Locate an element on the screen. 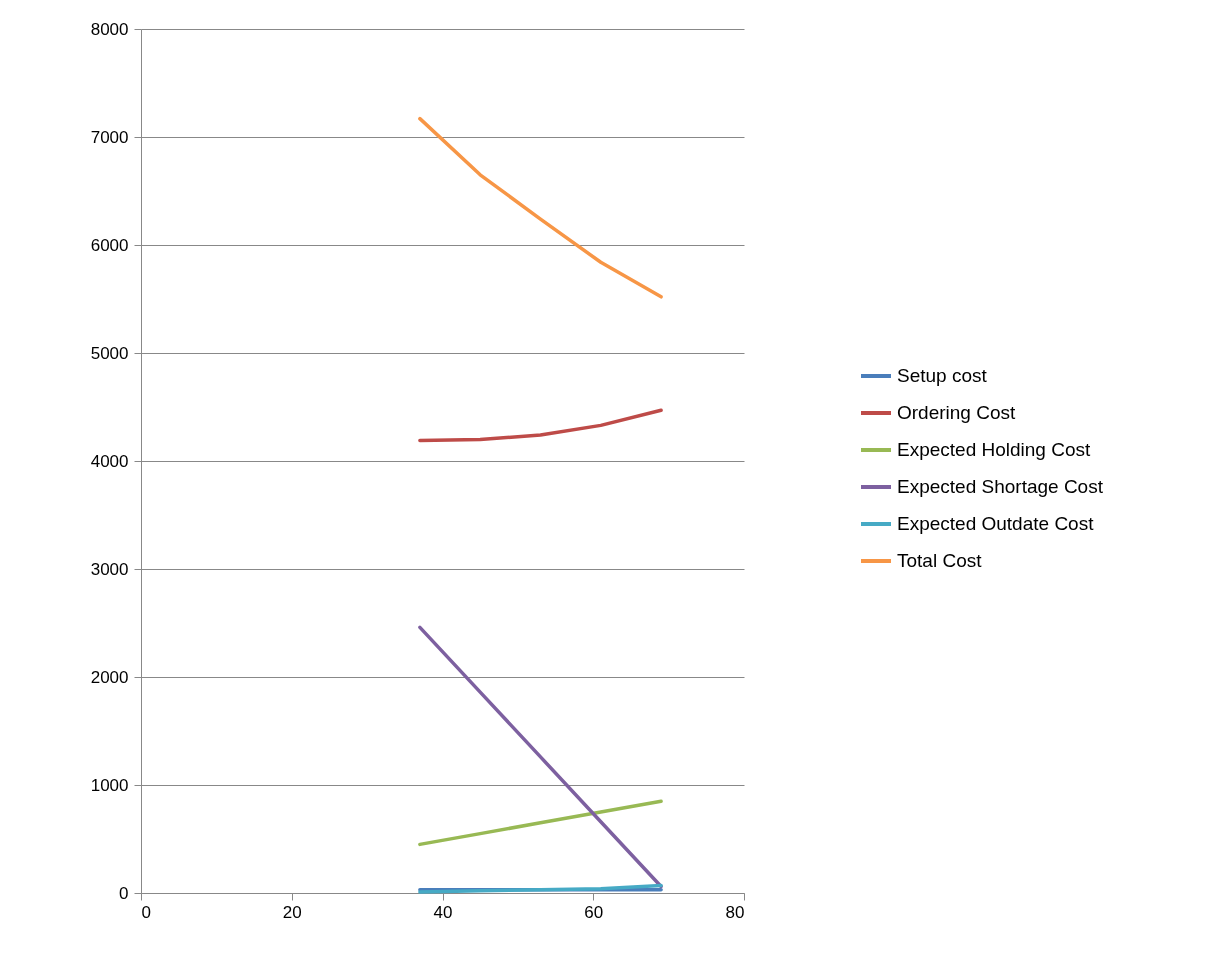 This screenshot has height=961, width=1209. y-tick-label: 1000 is located at coordinates (109, 785).